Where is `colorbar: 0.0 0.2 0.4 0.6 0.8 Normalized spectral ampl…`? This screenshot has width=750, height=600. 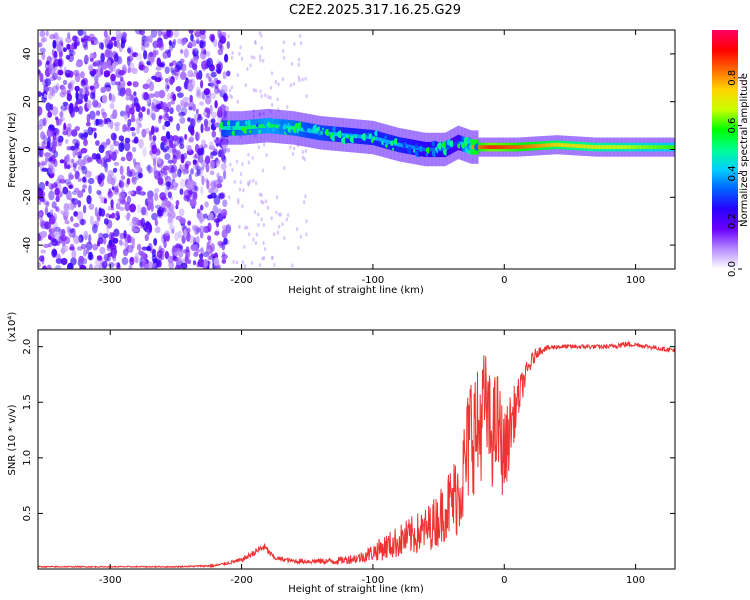
colorbar: 0.0 0.2 0.4 0.6 0.8 Normalized spectral ampl… is located at coordinates (731, 153).